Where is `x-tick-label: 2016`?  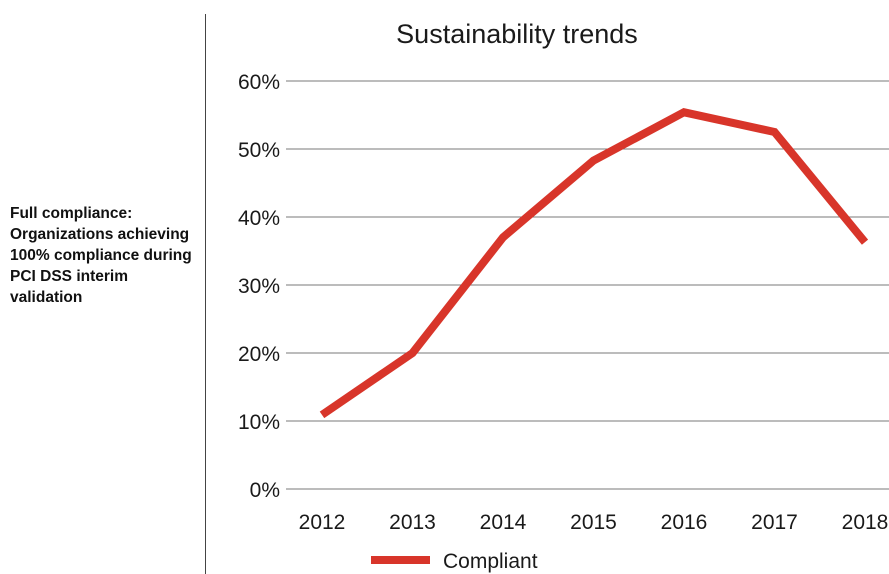 x-tick-label: 2016 is located at coordinates (684, 522).